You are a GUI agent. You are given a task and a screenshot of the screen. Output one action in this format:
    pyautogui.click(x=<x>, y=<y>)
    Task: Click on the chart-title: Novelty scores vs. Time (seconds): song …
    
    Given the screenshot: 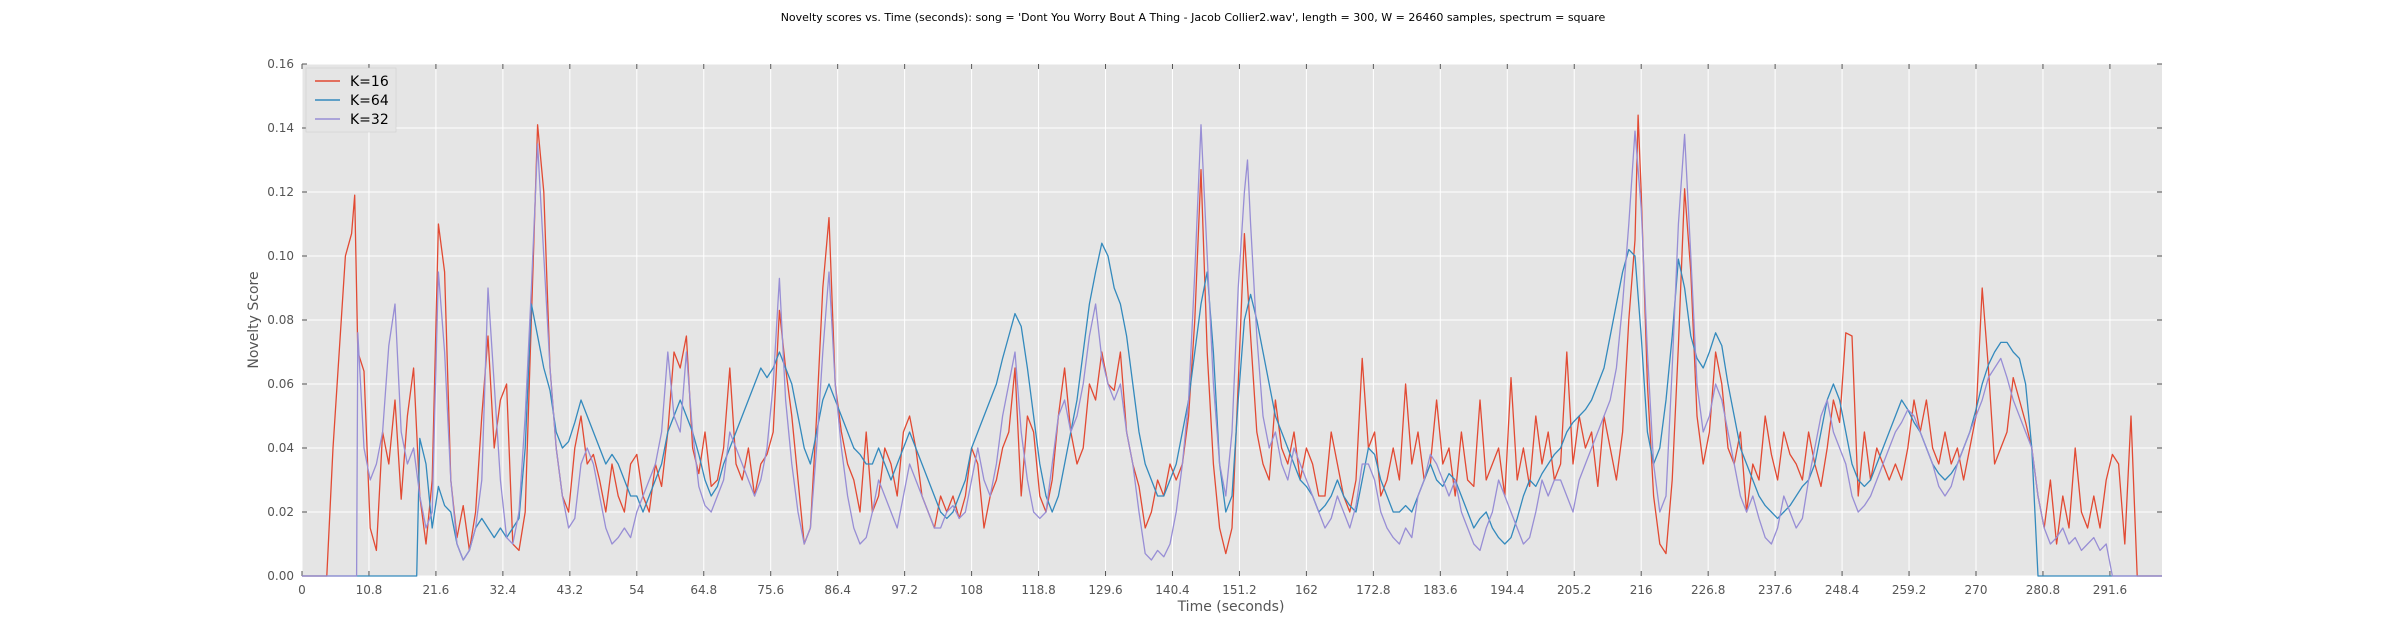 What is the action you would take?
    pyautogui.click(x=1193, y=17)
    